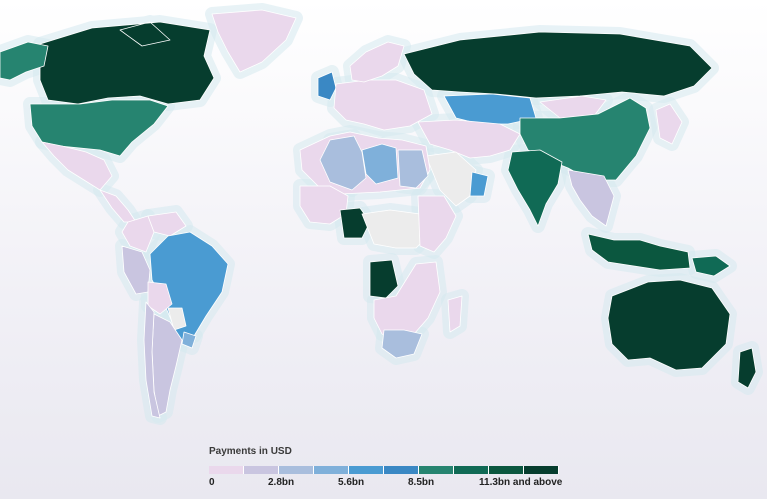 The width and height of the screenshot is (767, 499). I want to click on region-uruguay, so click(189, 340).